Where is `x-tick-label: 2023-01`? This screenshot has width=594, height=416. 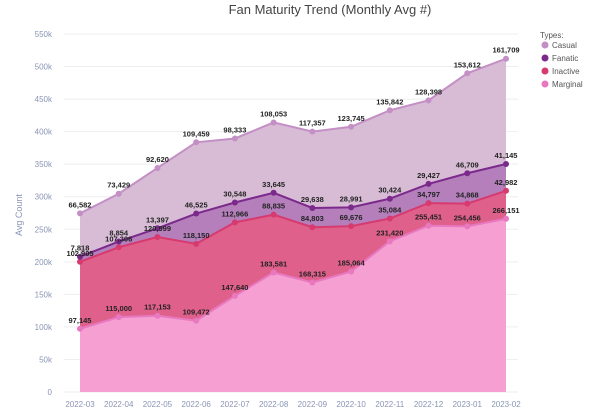
x-tick-label: 2023-01 is located at coordinates (468, 404).